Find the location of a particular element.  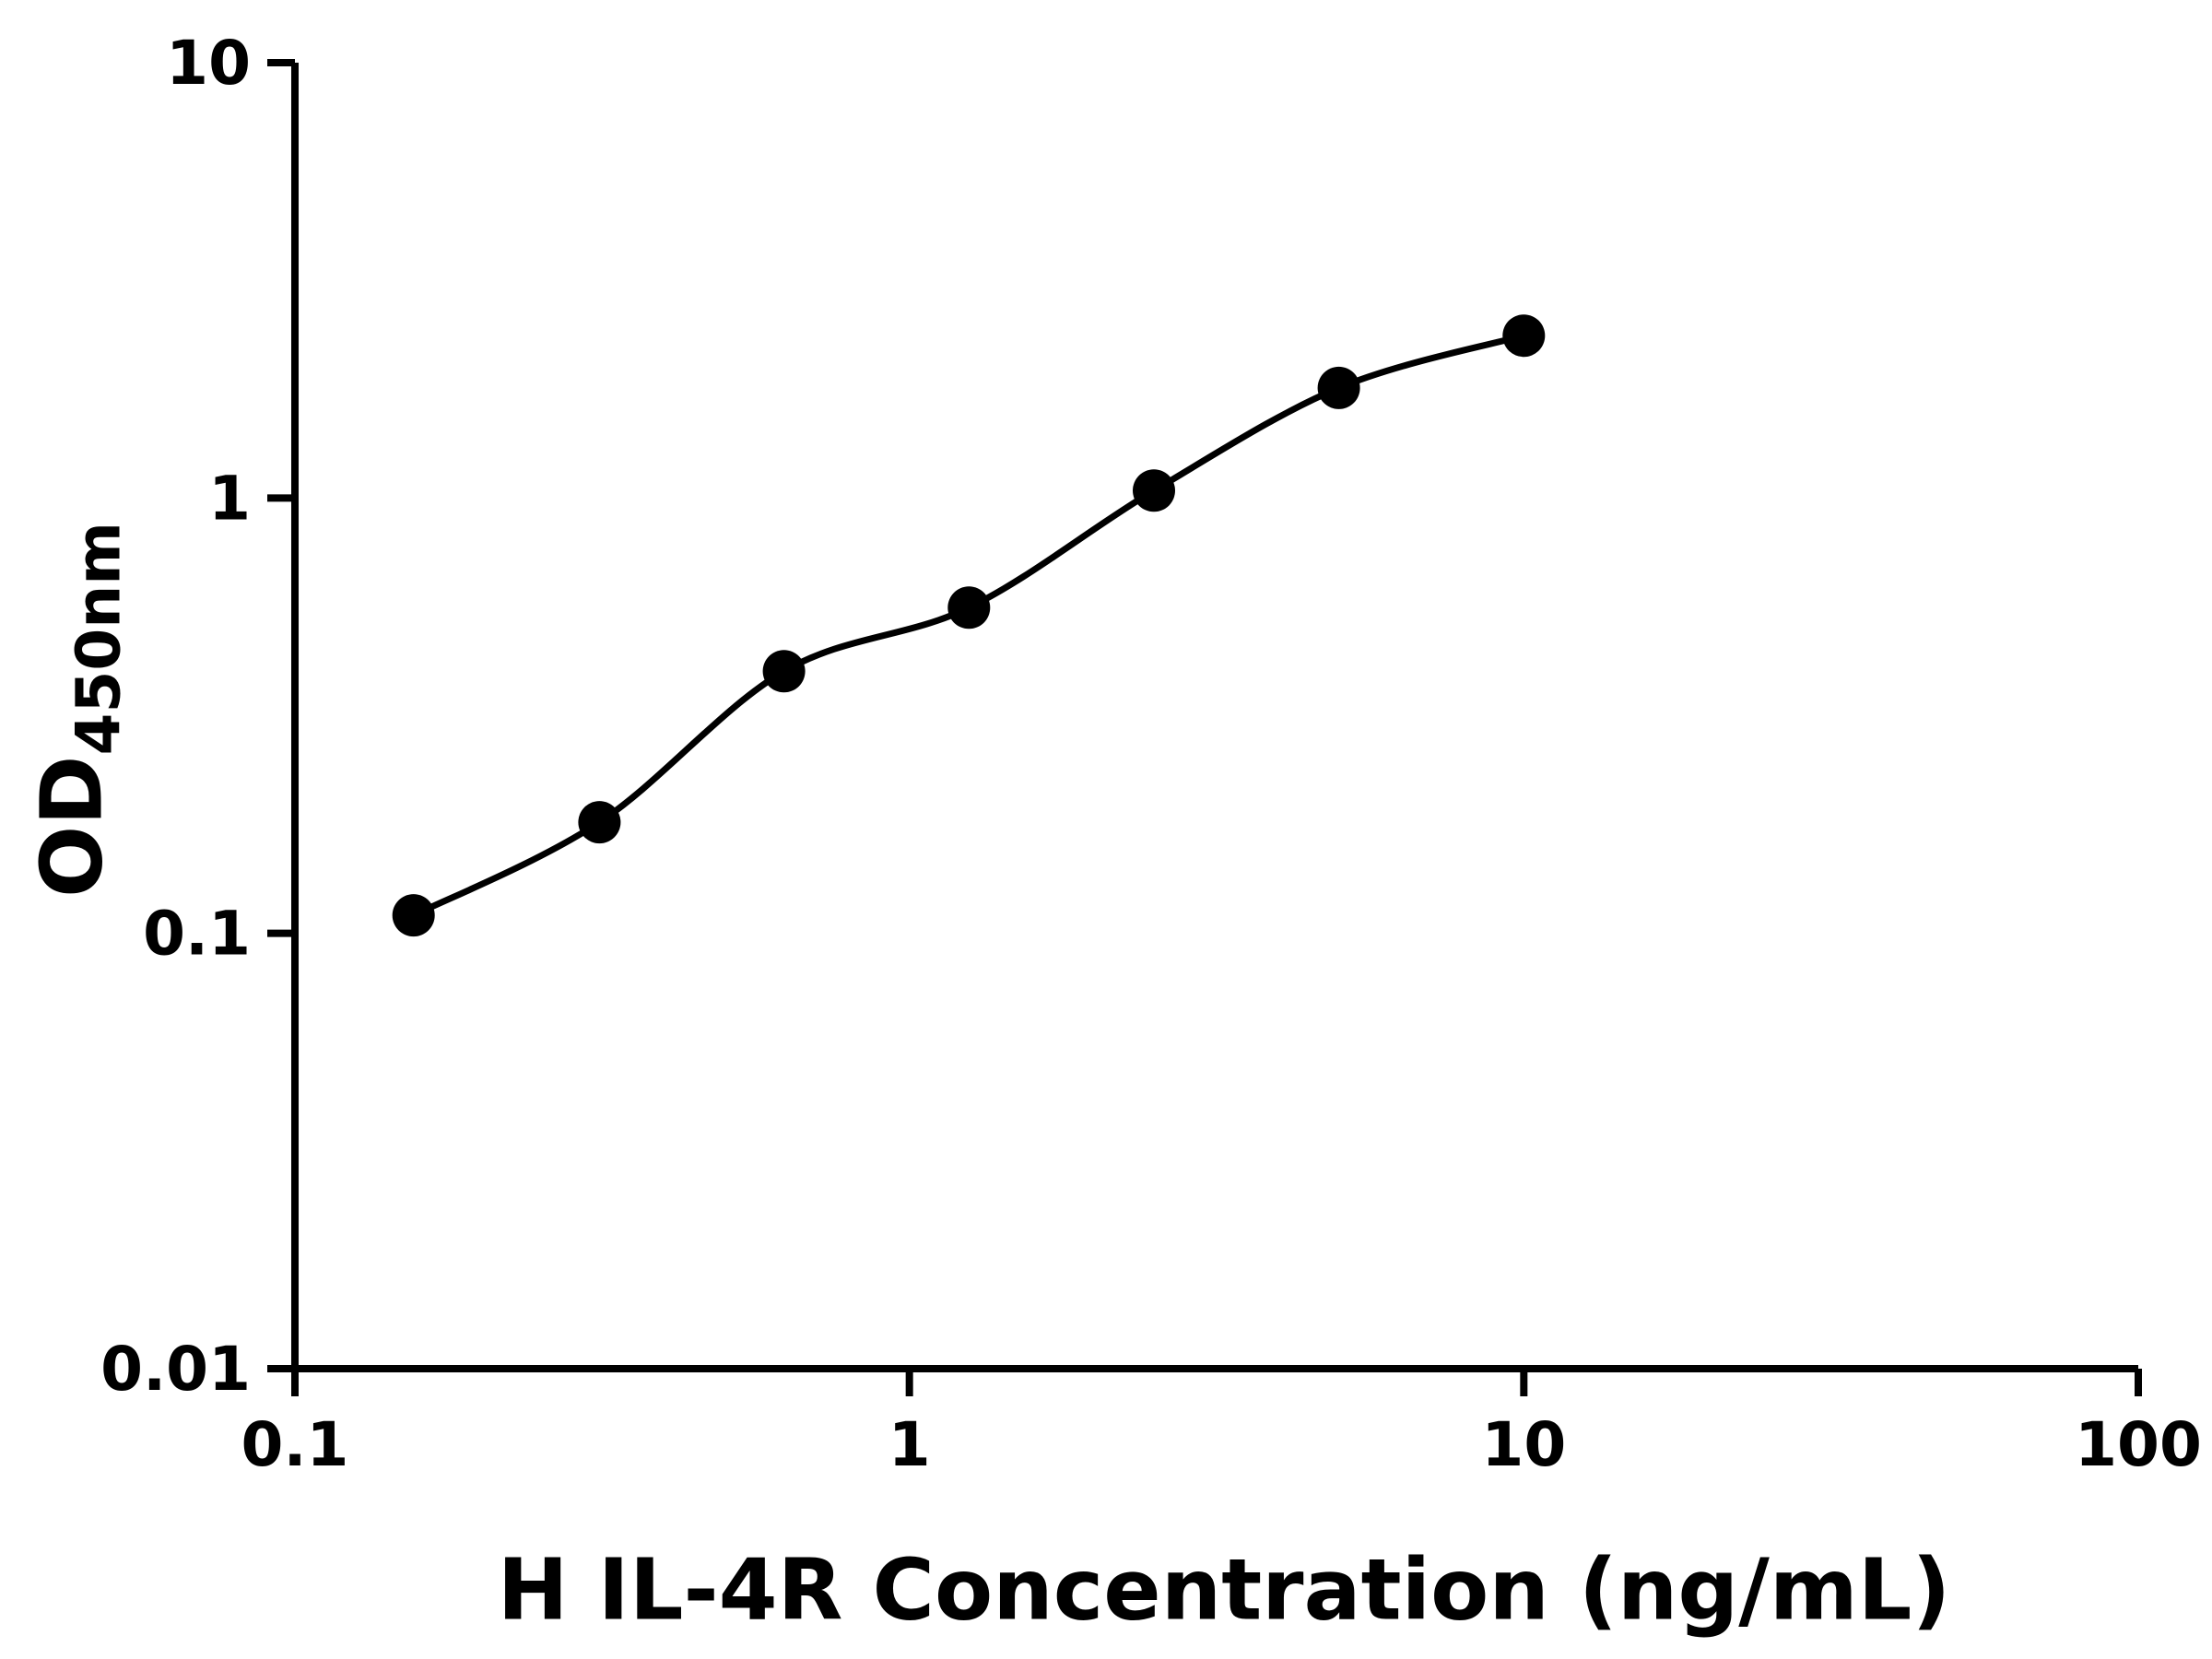

x-tick-label: 0.1 is located at coordinates (295, 1444).